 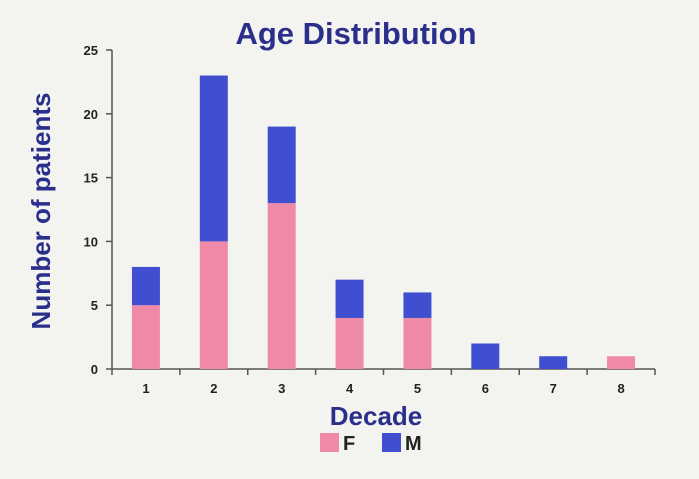 What do you see at coordinates (281, 388) in the screenshot?
I see `x-tick-label: 3` at bounding box center [281, 388].